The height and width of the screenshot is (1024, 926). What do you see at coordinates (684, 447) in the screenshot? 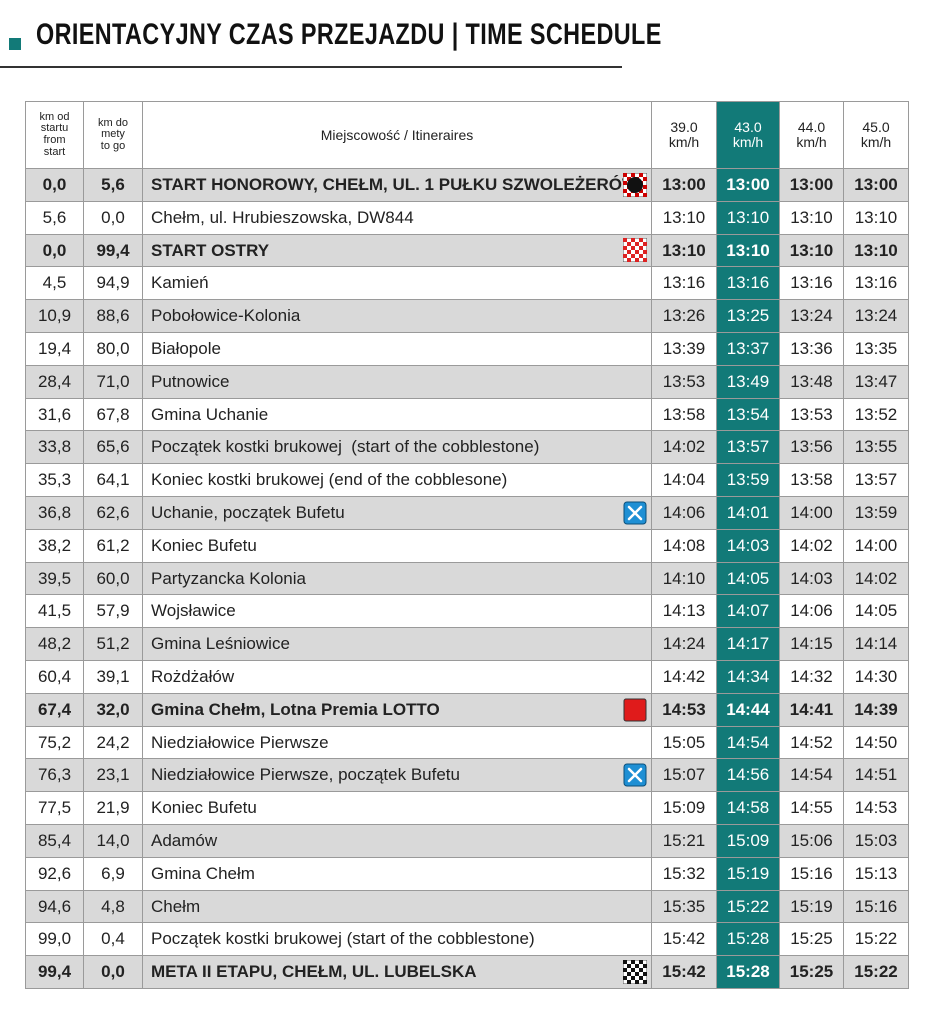
I see `time-39: 14:02` at bounding box center [684, 447].